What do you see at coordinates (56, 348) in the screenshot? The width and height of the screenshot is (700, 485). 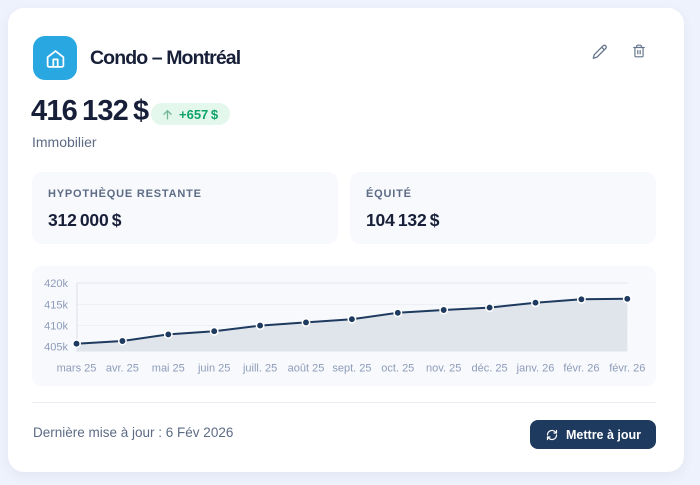 I see `svg-text: 405k` at bounding box center [56, 348].